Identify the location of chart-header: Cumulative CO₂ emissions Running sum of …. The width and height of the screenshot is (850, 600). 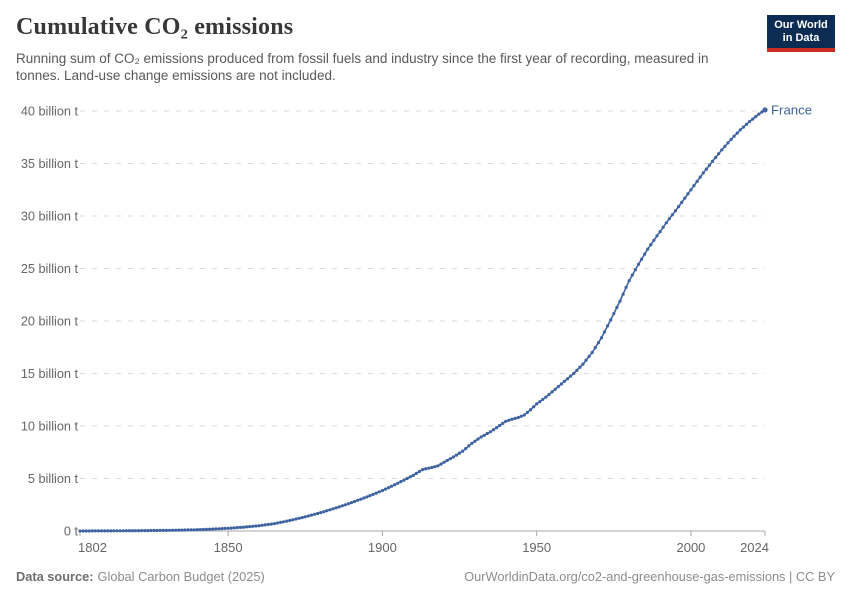
(425, 49).